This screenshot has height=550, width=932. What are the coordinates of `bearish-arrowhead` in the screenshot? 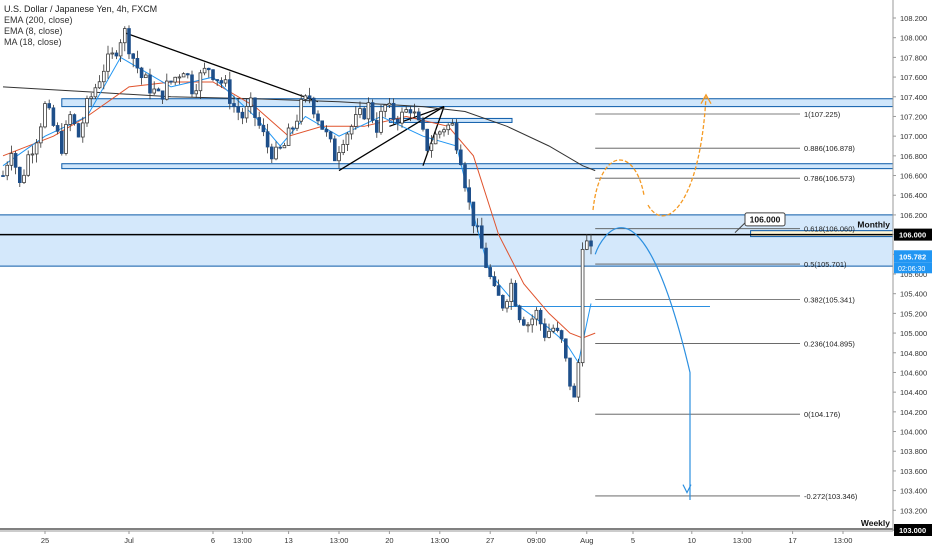 It's located at (687, 489).